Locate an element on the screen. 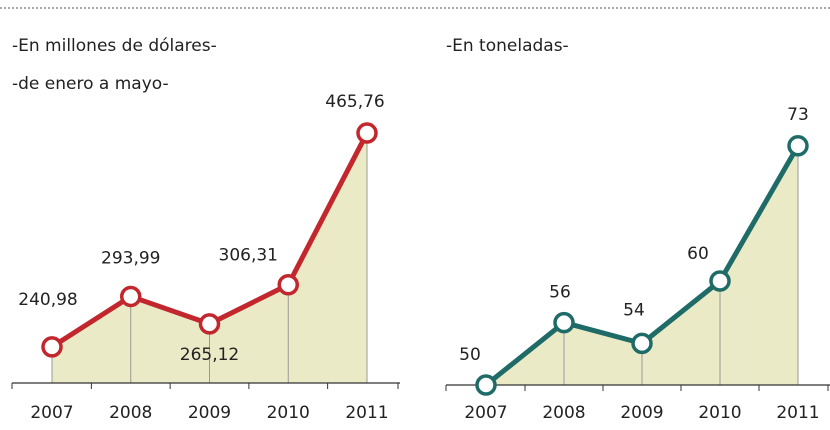 Image resolution: width=830 pixels, height=430 pixels. value-label: 306,31 is located at coordinates (248, 256).